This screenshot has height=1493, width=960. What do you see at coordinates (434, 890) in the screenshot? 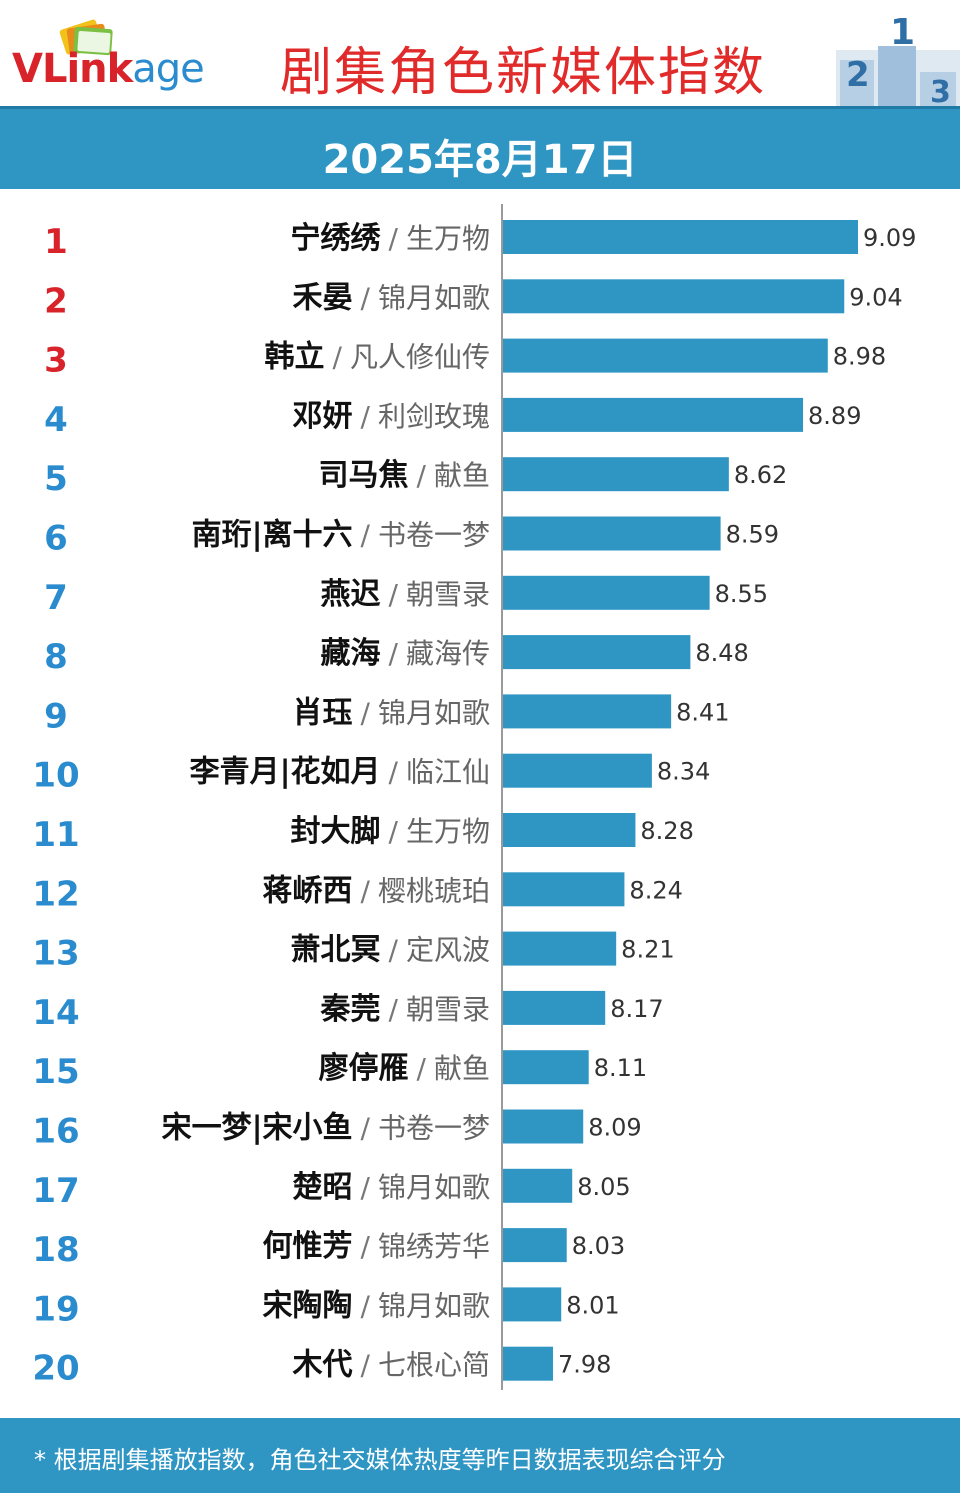
I see `drama-name: 樱桃琥珀` at bounding box center [434, 890].